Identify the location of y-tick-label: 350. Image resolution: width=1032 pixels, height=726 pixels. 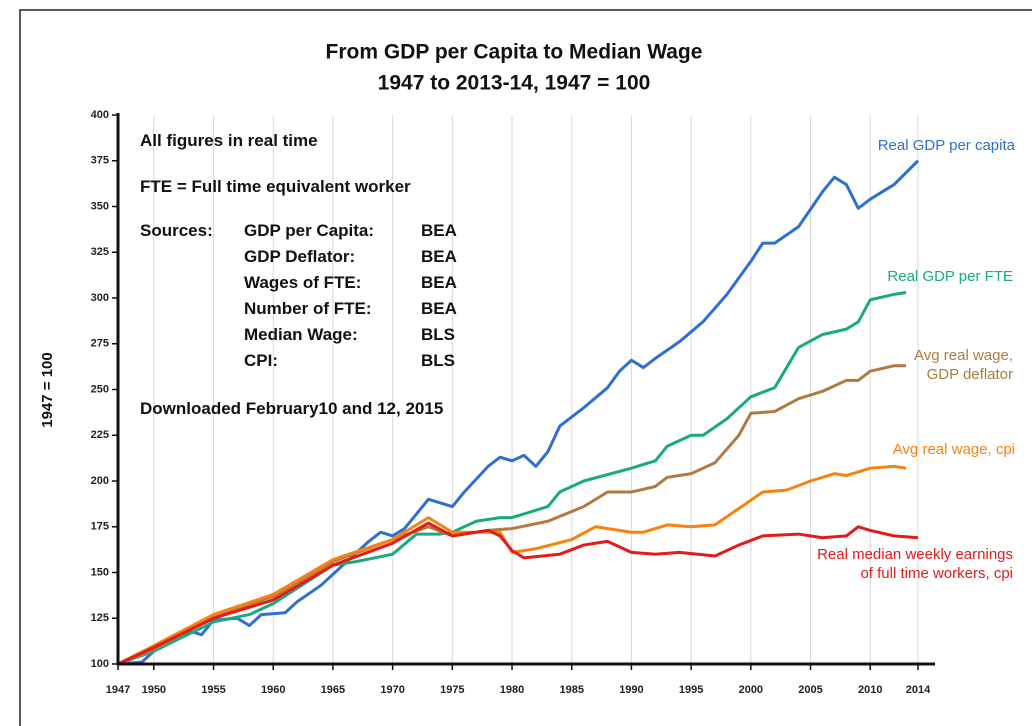
(100, 206).